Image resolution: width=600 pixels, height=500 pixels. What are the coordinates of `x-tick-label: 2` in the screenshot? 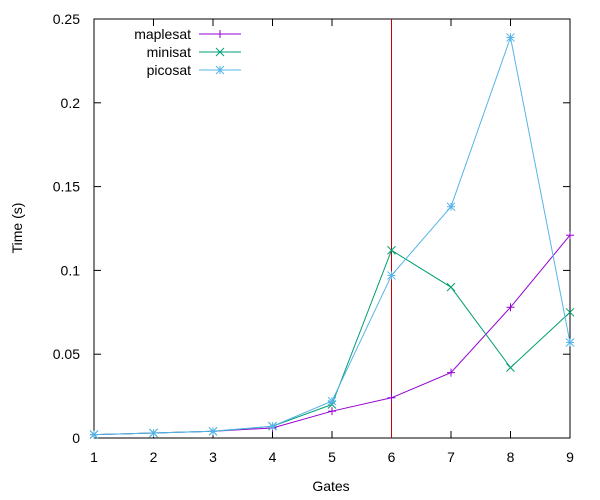 It's located at (154, 457).